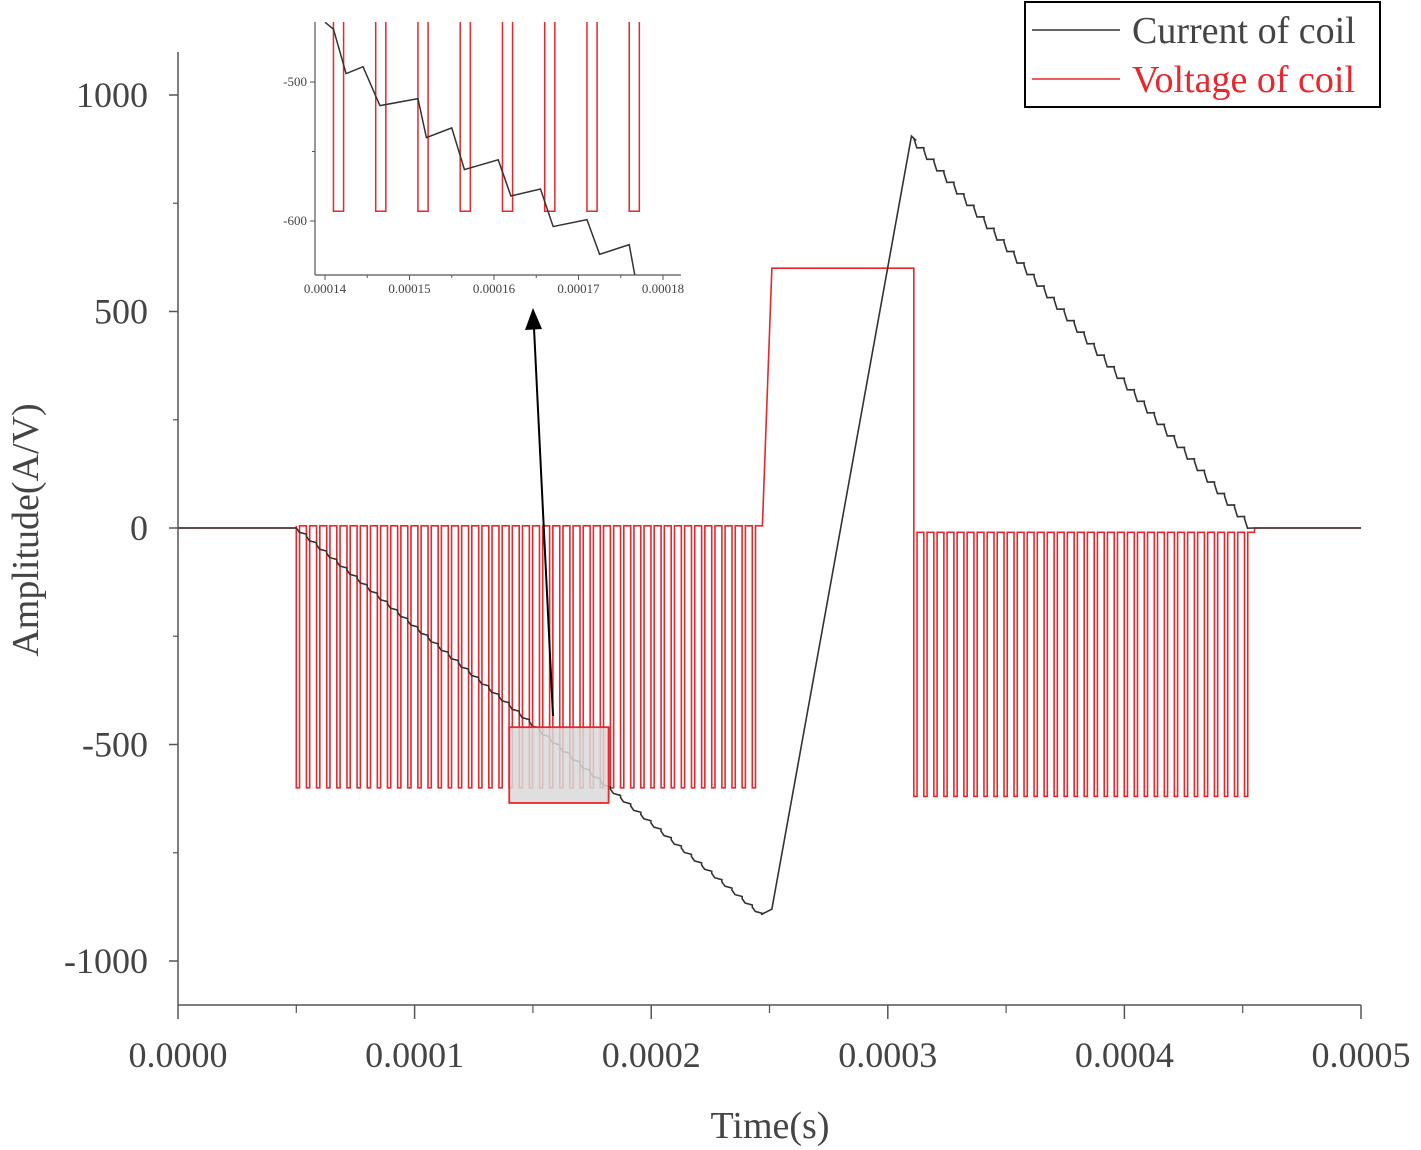 The height and width of the screenshot is (1150, 1421). What do you see at coordinates (325, 288) in the screenshot?
I see `inset-x-tick-label: 0.00014` at bounding box center [325, 288].